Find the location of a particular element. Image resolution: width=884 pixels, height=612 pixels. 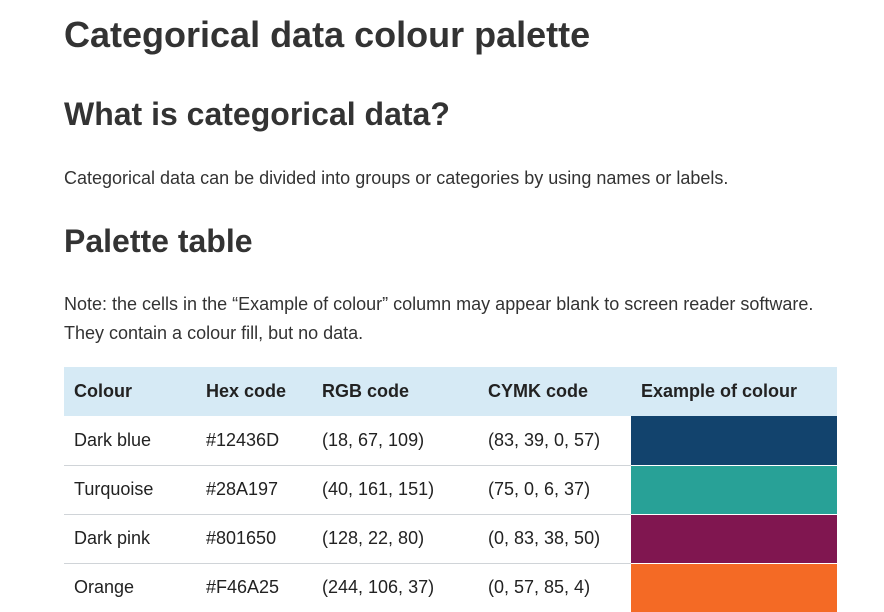

cell-rgb-code: (18, 67, 109) is located at coordinates (395, 441).